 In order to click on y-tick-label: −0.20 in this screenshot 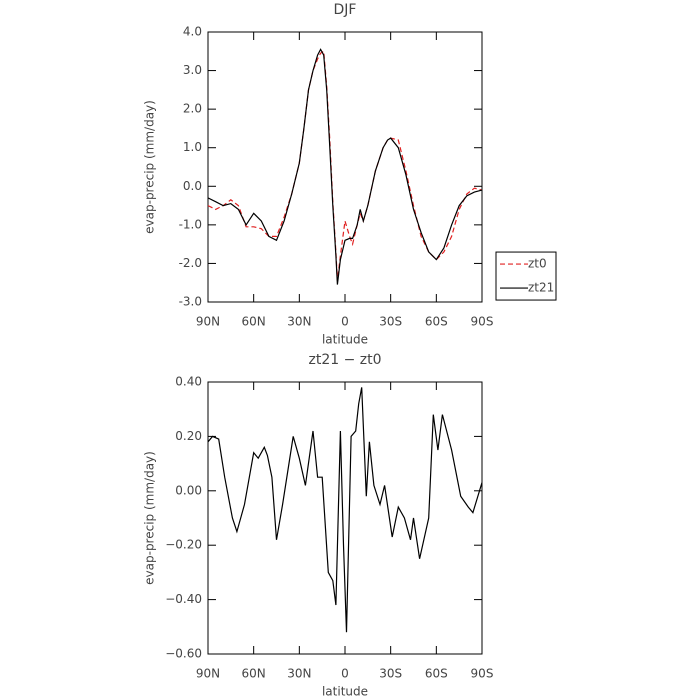, I will do `click(183, 545)`.